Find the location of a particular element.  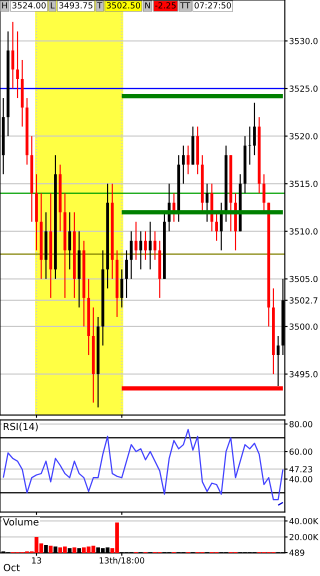

y-tick-label: 40.00K is located at coordinates (303, 521).